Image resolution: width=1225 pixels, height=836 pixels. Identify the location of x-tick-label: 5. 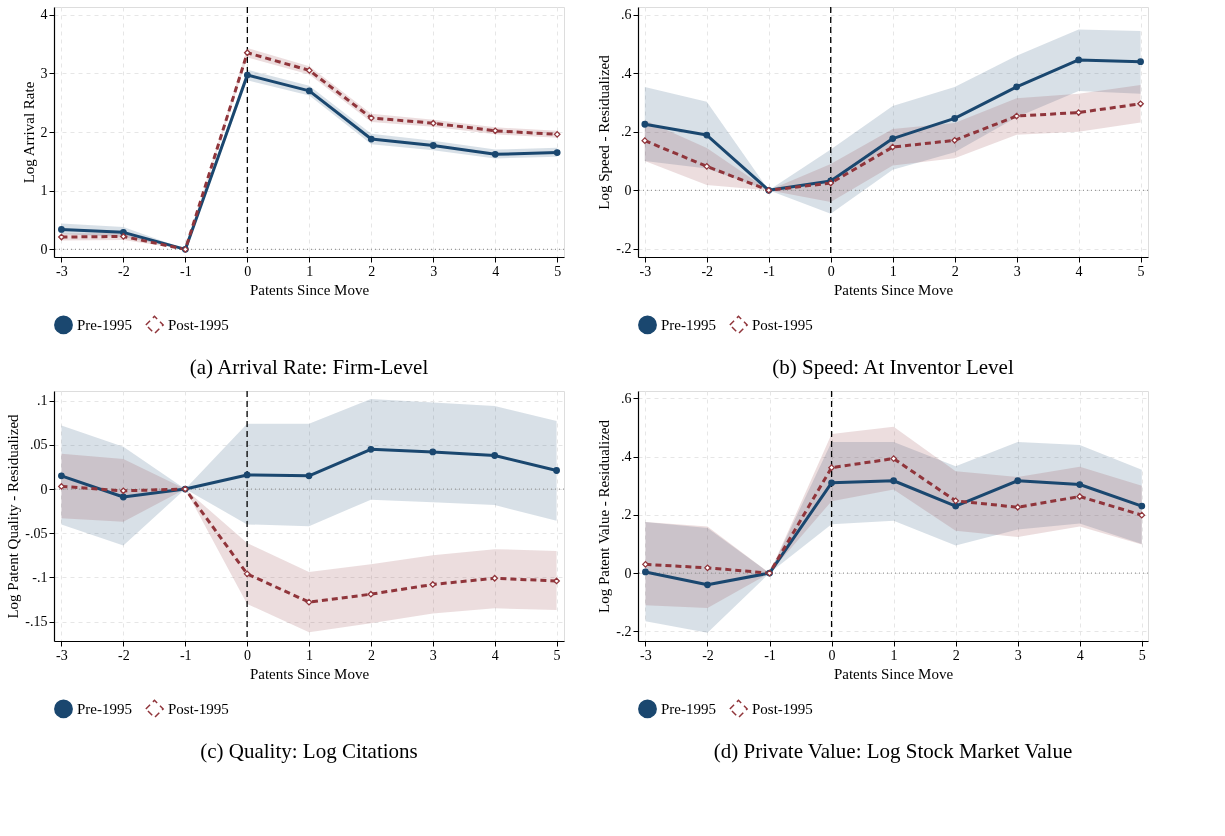
(557, 655).